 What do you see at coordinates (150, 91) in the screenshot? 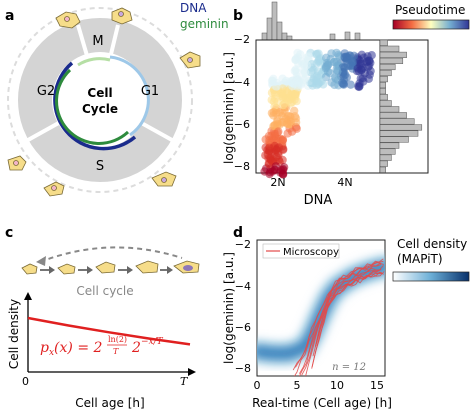
I see `phase-label-g1: G1` at bounding box center [150, 91].